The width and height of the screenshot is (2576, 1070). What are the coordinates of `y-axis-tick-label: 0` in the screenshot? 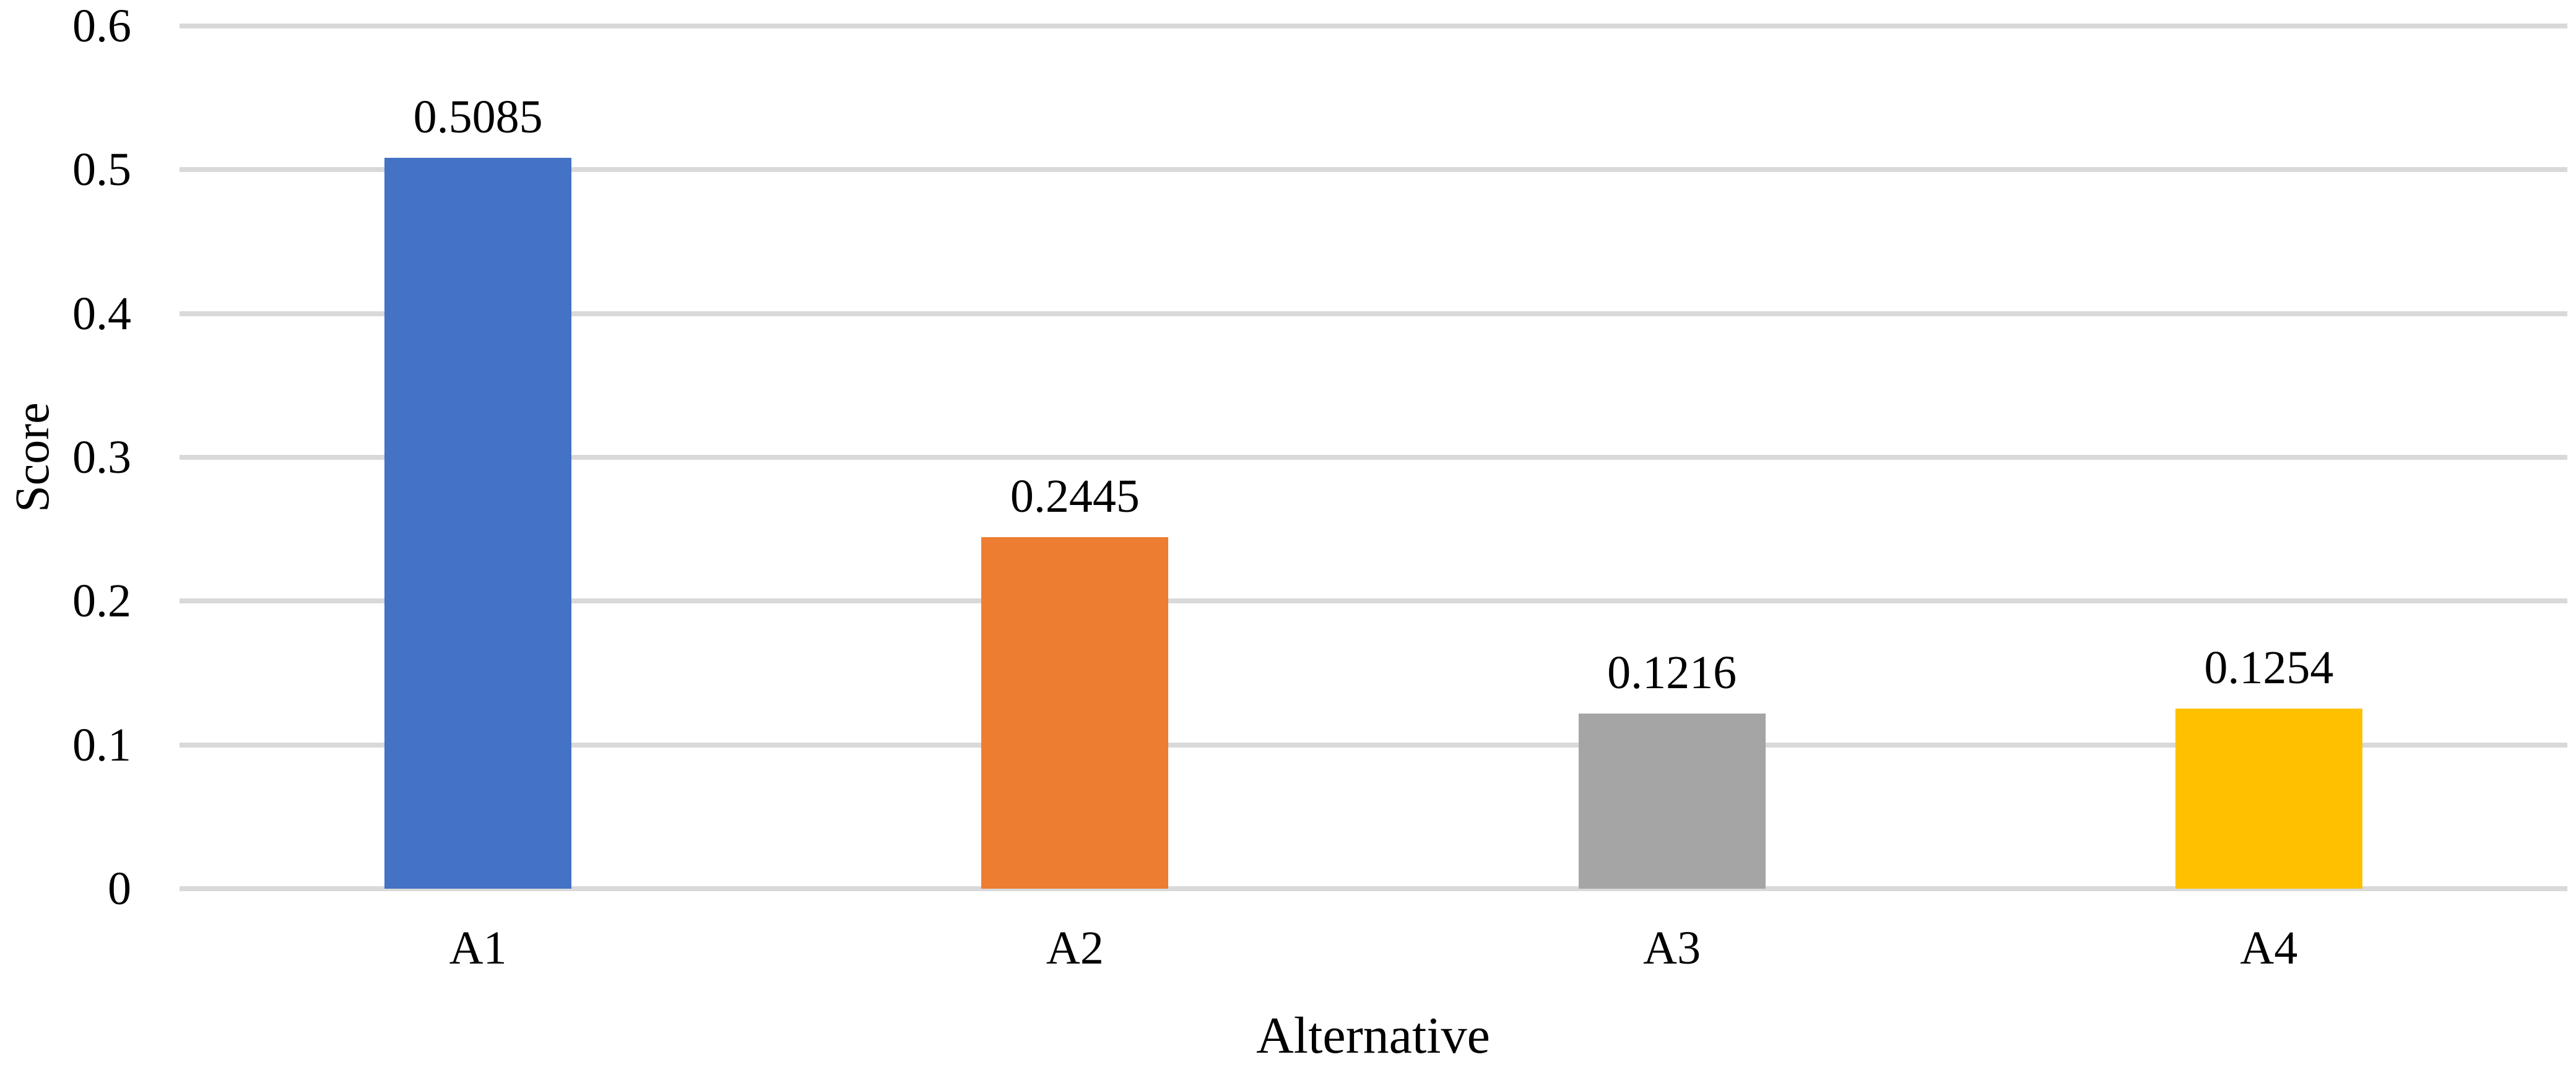 It's located at (119, 889).